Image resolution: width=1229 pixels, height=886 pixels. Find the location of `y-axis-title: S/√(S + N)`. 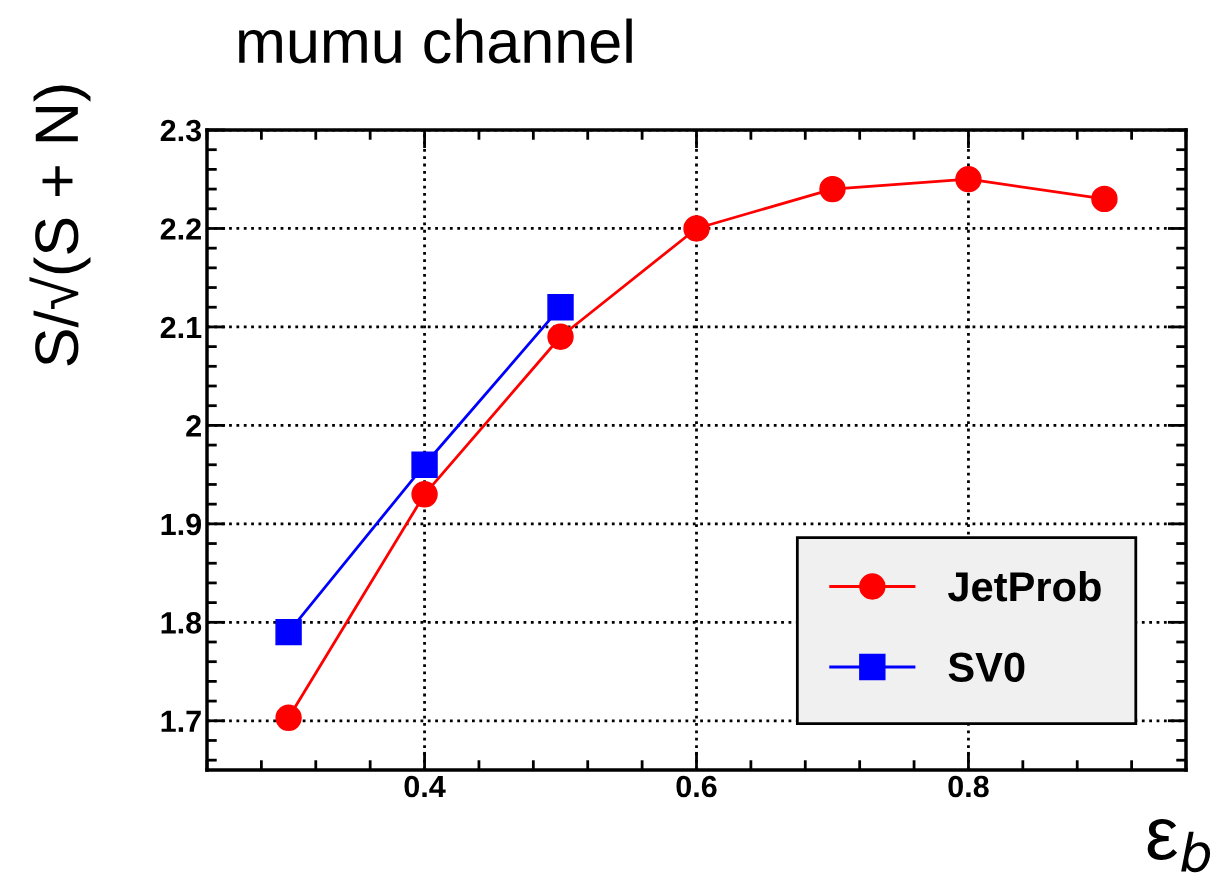

y-axis-title: S/√(S + N) is located at coordinates (60, 225).